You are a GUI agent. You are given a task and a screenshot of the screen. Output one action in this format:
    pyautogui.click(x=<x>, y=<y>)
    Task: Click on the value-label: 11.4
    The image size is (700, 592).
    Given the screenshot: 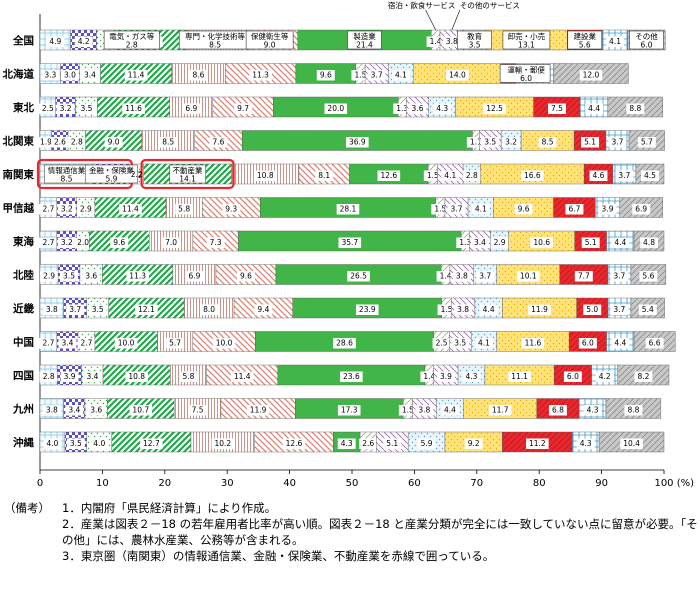 What is the action you would take?
    pyautogui.click(x=130, y=209)
    